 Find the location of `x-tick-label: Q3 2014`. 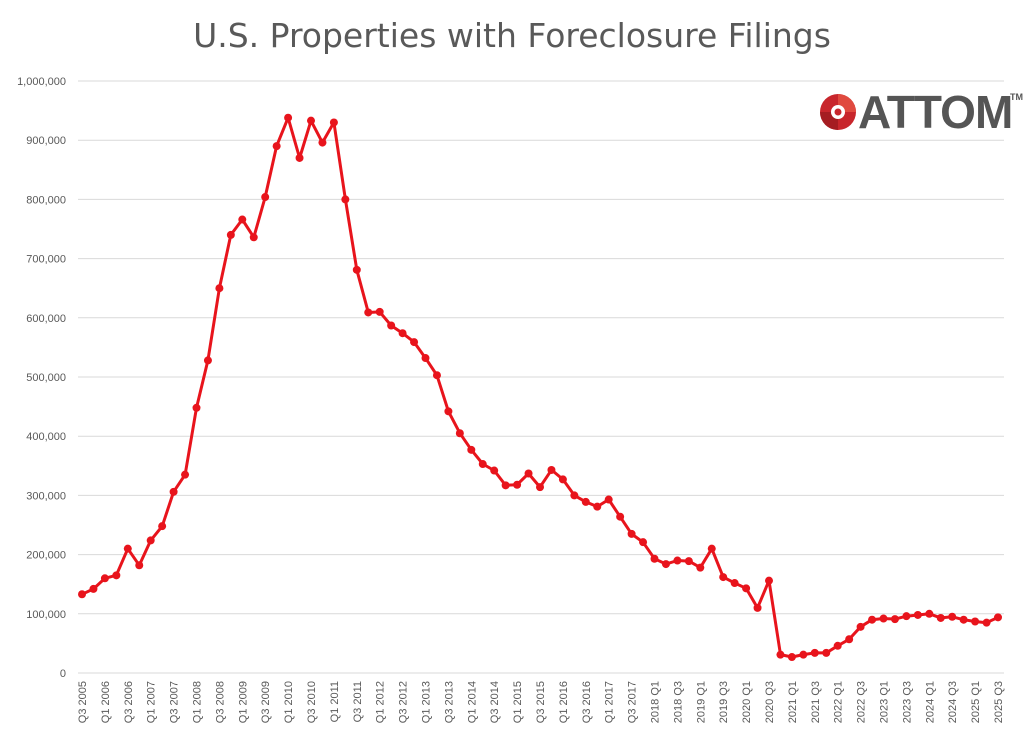

x-tick-label: Q3 2014 is located at coordinates (495, 702).